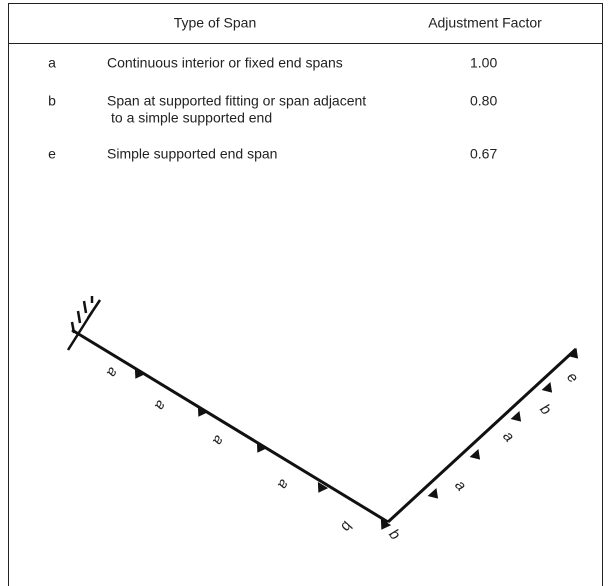 The width and height of the screenshot is (609, 586). I want to click on row-label: e, so click(52, 154).